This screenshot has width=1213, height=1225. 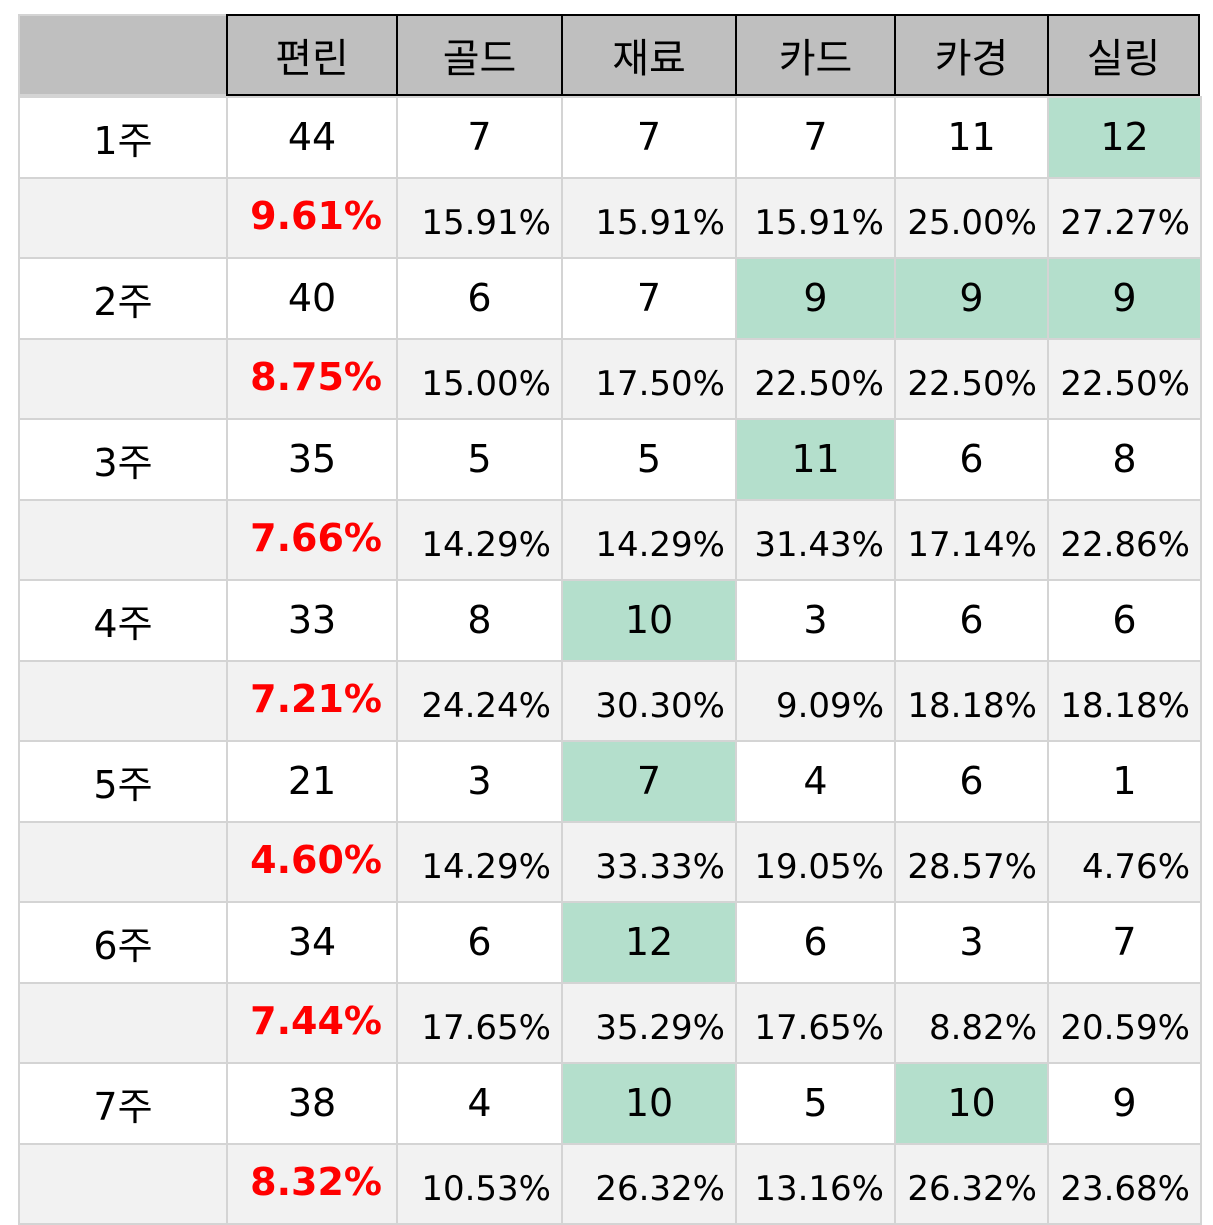 What do you see at coordinates (312, 298) in the screenshot?
I see `count-cell: 40` at bounding box center [312, 298].